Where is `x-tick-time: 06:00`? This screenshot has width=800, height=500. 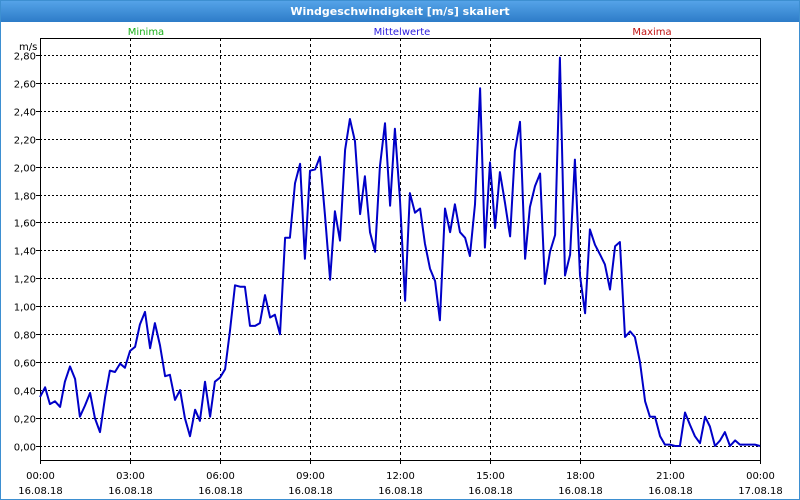 x-tick-time: 06:00 is located at coordinates (220, 476).